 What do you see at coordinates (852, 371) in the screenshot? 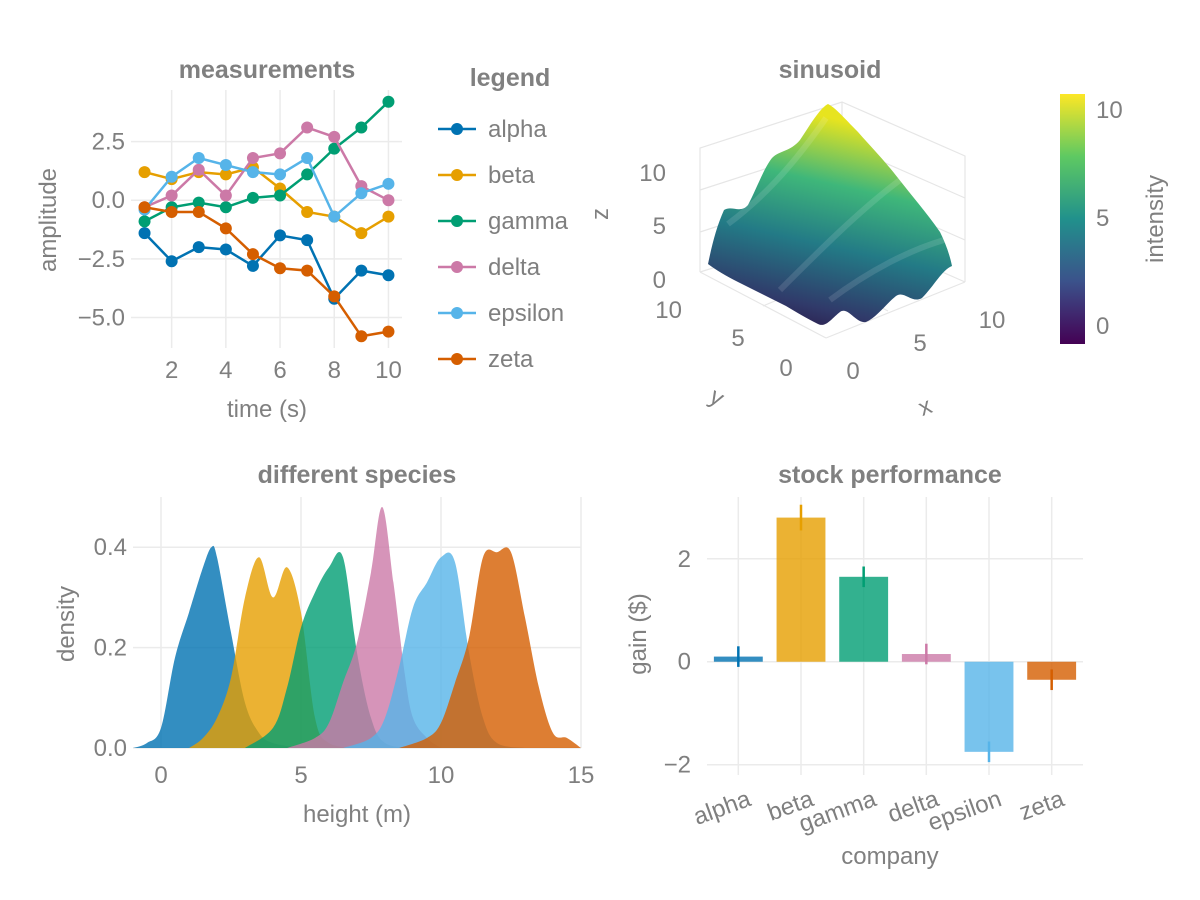
I see `x-tick-0: 0` at bounding box center [852, 371].